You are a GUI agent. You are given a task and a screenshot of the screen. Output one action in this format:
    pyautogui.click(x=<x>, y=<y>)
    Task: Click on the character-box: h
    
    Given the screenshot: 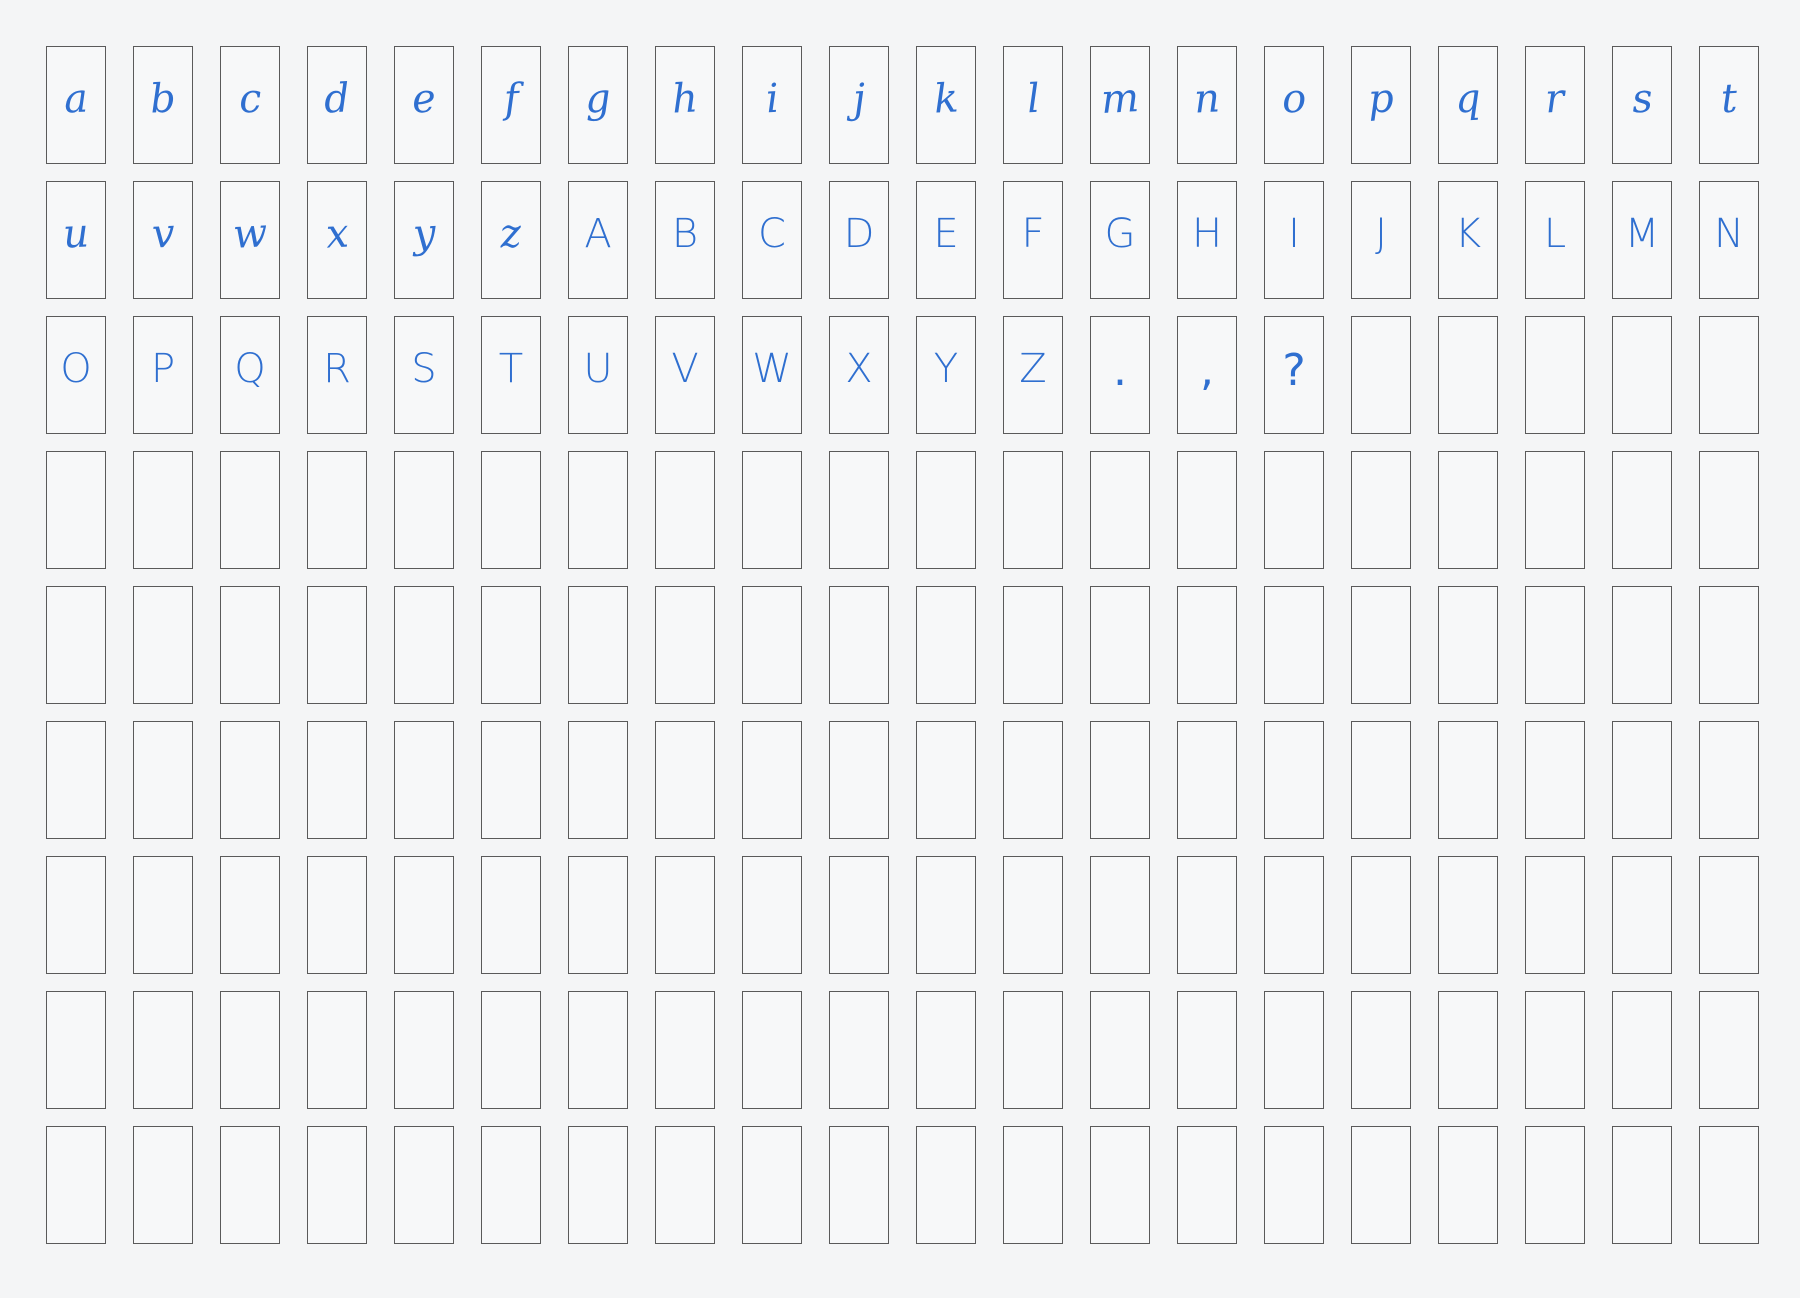 What is the action you would take?
    pyautogui.click(x=685, y=105)
    